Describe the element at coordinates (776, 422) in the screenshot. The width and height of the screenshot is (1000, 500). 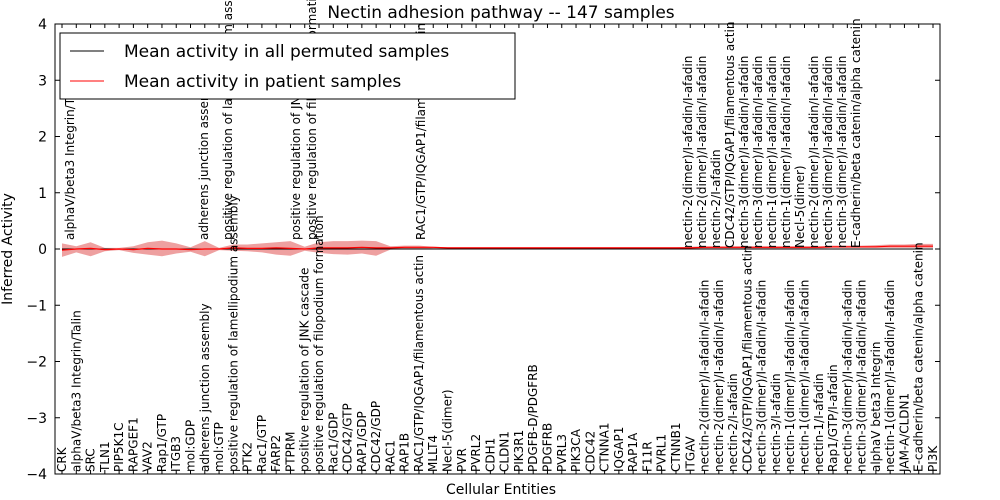
I see `x-tick-label: nectin-3/I-afadin` at that location.